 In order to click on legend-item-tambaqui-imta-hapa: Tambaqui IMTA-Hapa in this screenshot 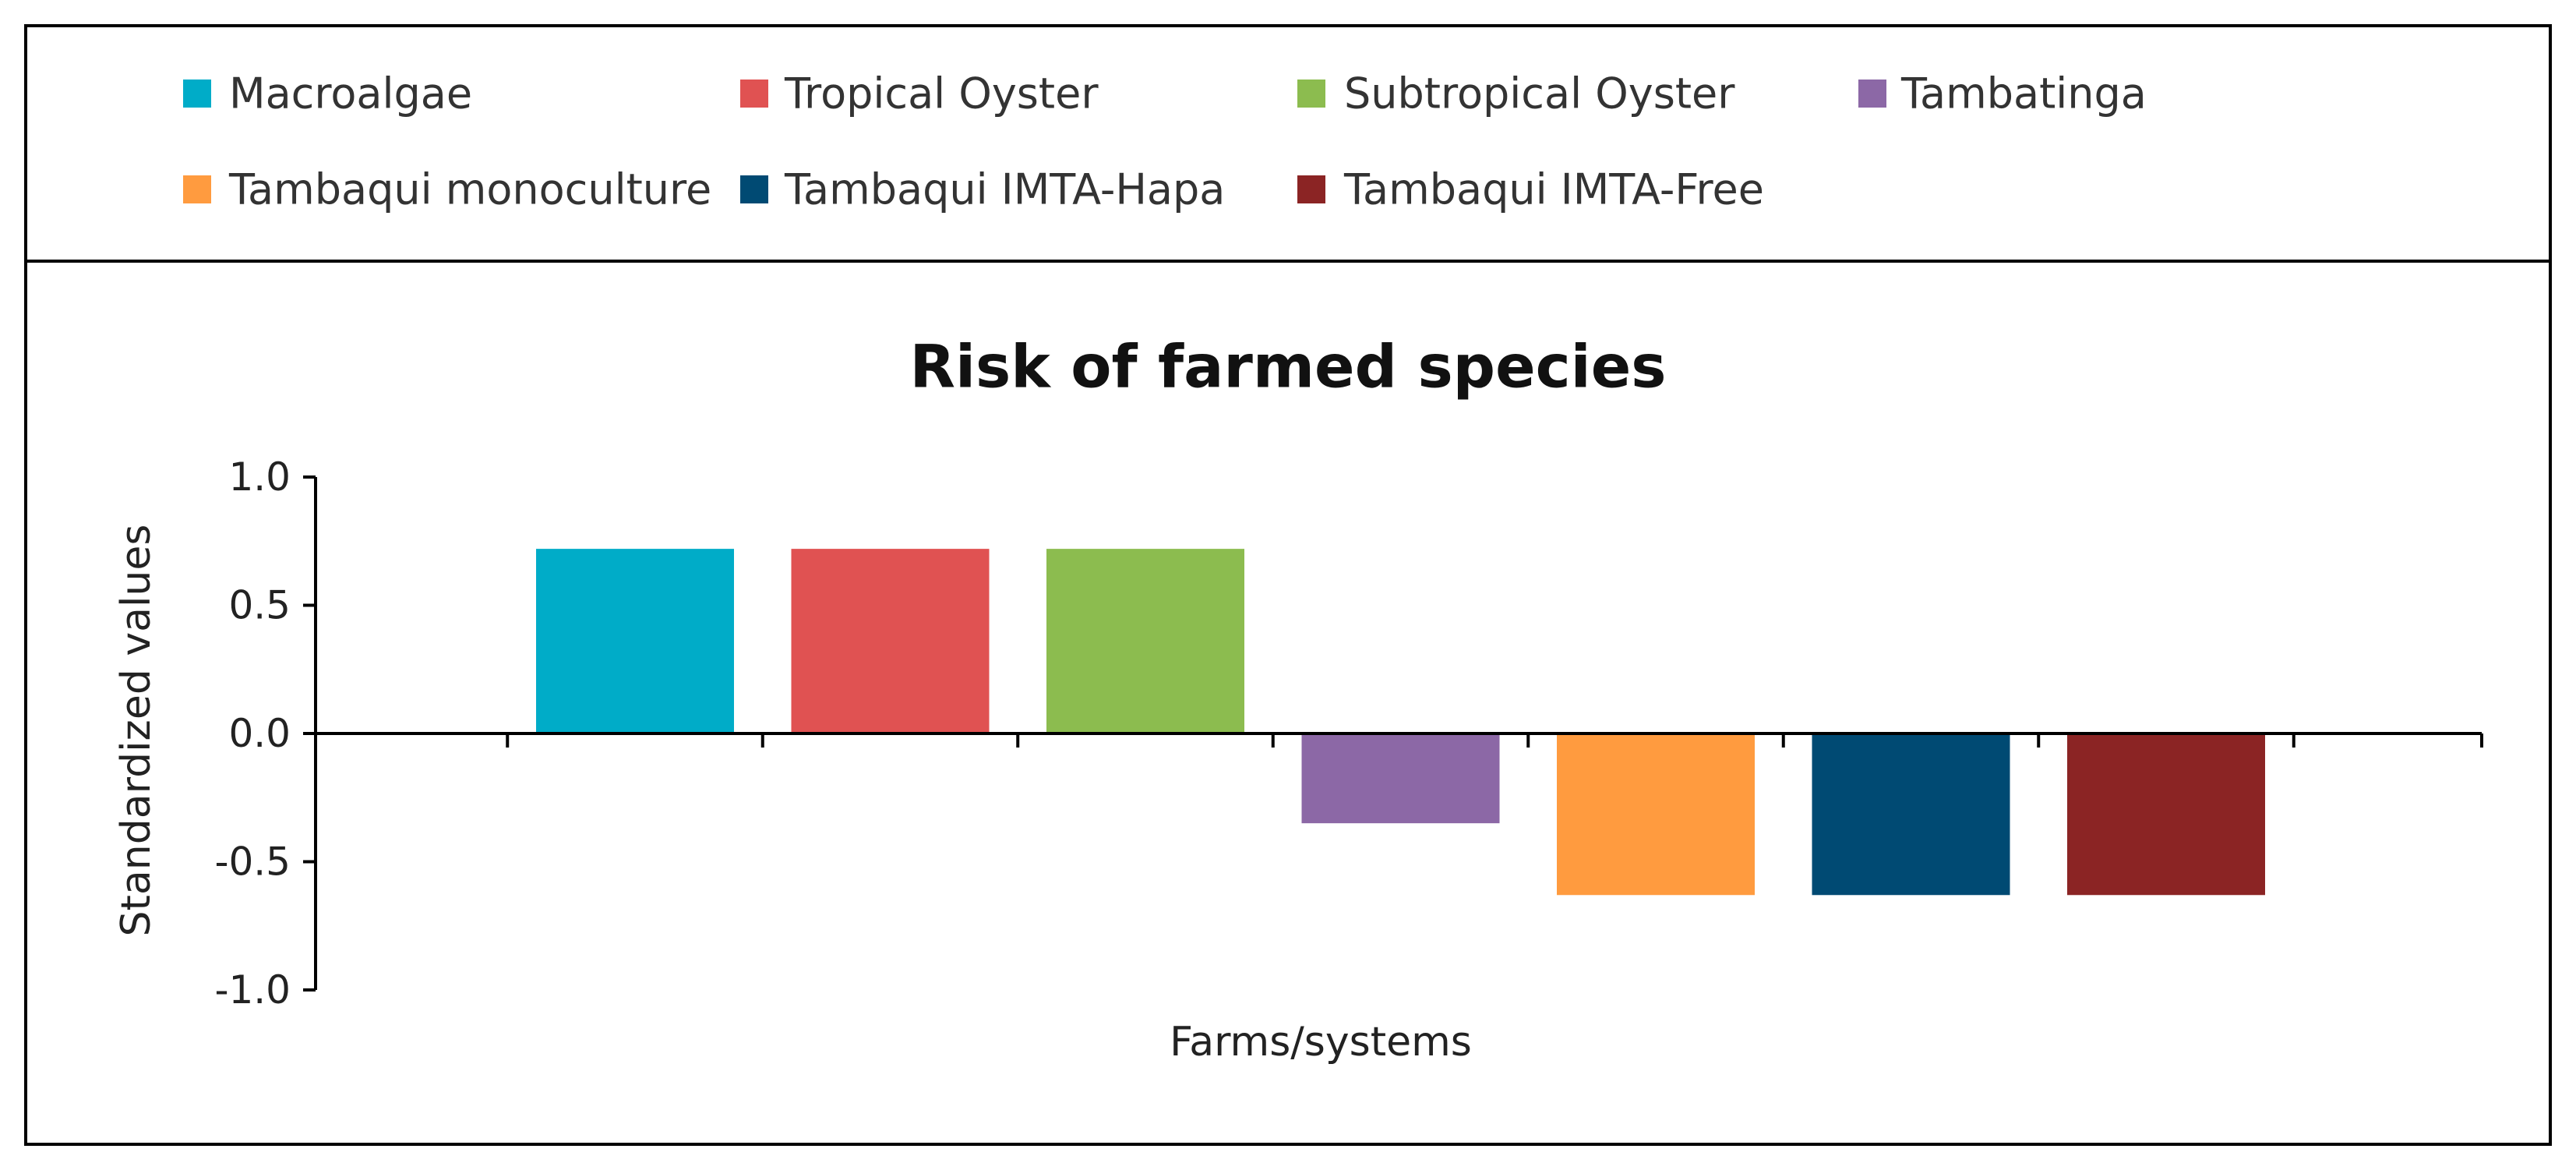, I will do `click(982, 189)`.